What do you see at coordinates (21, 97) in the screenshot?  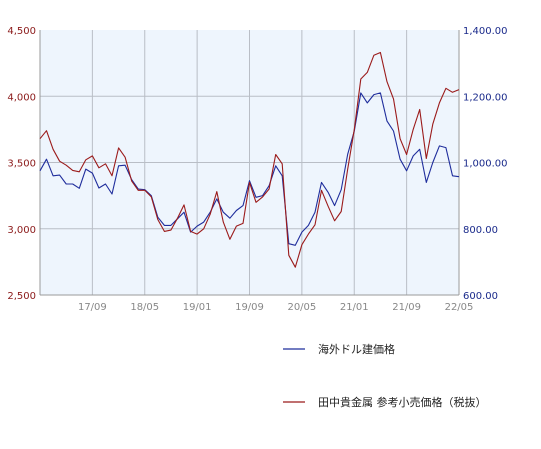 I see `left-tick-label: 4,000` at bounding box center [21, 97].